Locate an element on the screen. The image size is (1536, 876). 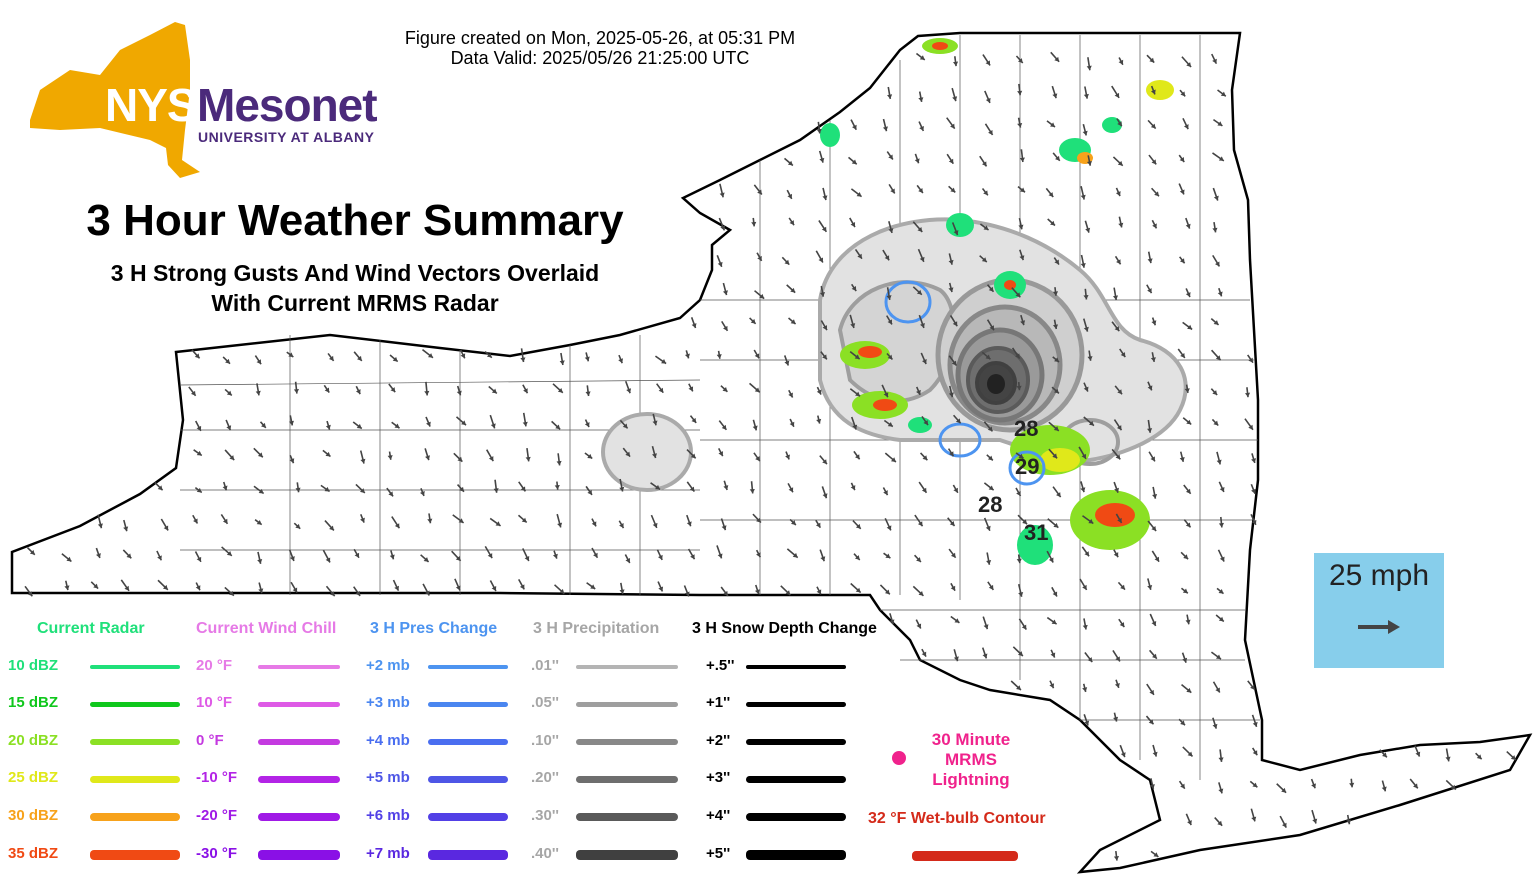
legend-label: +3'' is located at coordinates (718, 777).